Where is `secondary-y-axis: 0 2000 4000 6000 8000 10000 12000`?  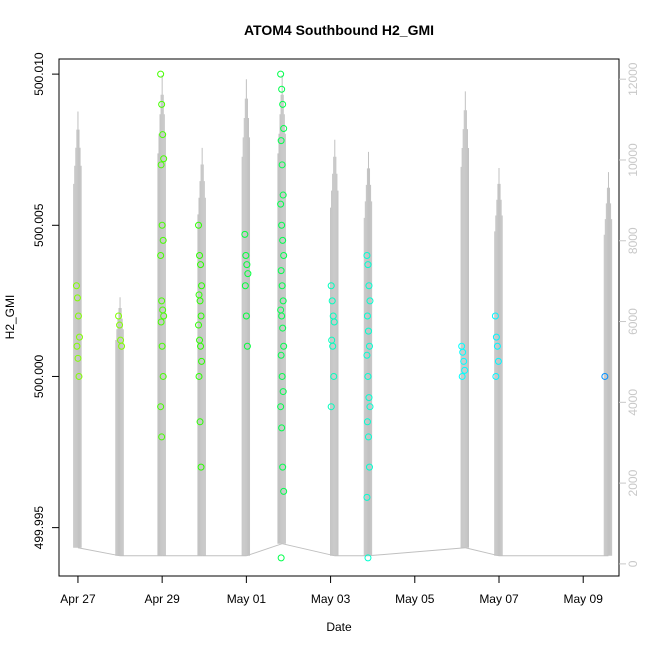 secondary-y-axis: 0 2000 4000 6000 8000 10000 12000 is located at coordinates (629, 314).